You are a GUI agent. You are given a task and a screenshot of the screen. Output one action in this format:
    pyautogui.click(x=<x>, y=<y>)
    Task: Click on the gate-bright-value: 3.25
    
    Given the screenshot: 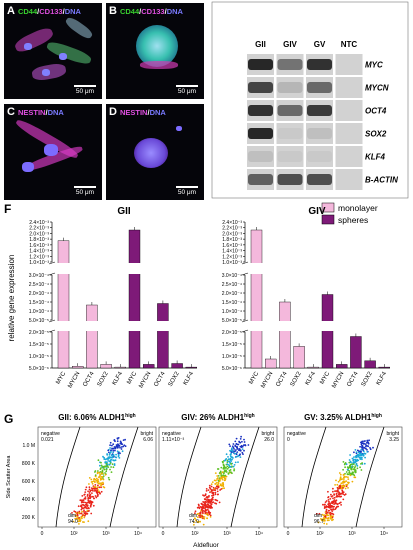 What is the action you would take?
    pyautogui.click(x=394, y=440)
    